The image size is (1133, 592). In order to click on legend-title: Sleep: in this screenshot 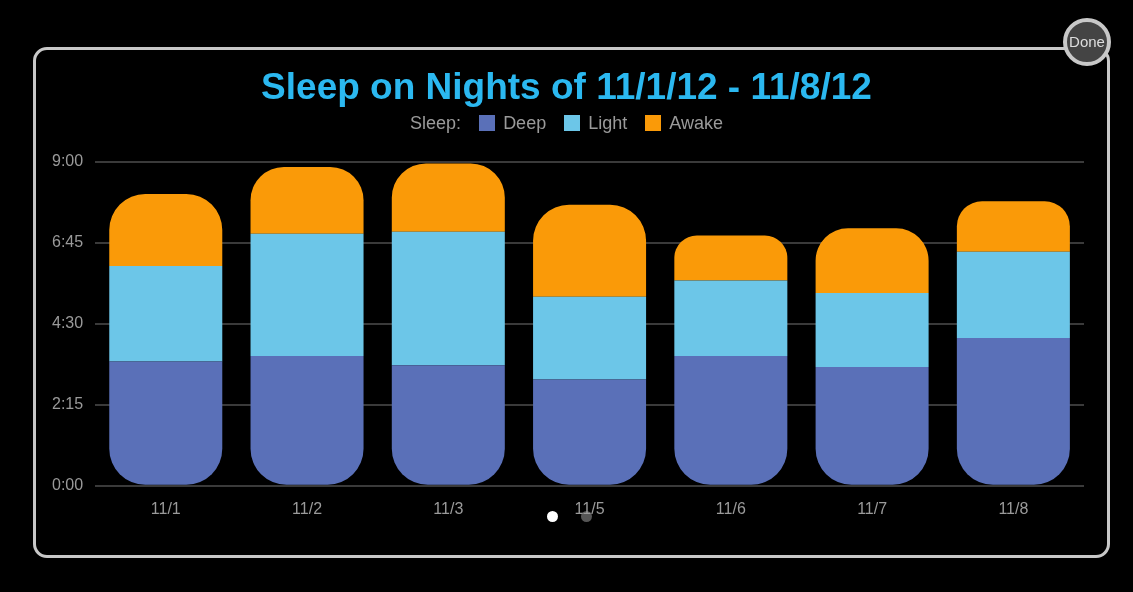, I will do `click(436, 123)`.